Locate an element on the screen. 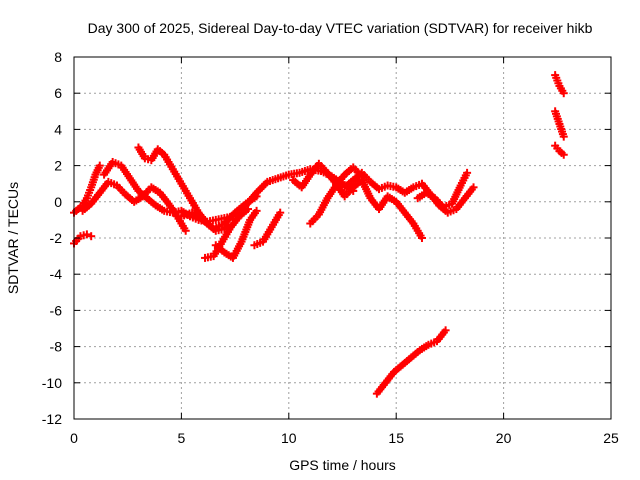 This screenshot has height=480, width=640. y-tick-label: -10 is located at coordinates (52, 383).